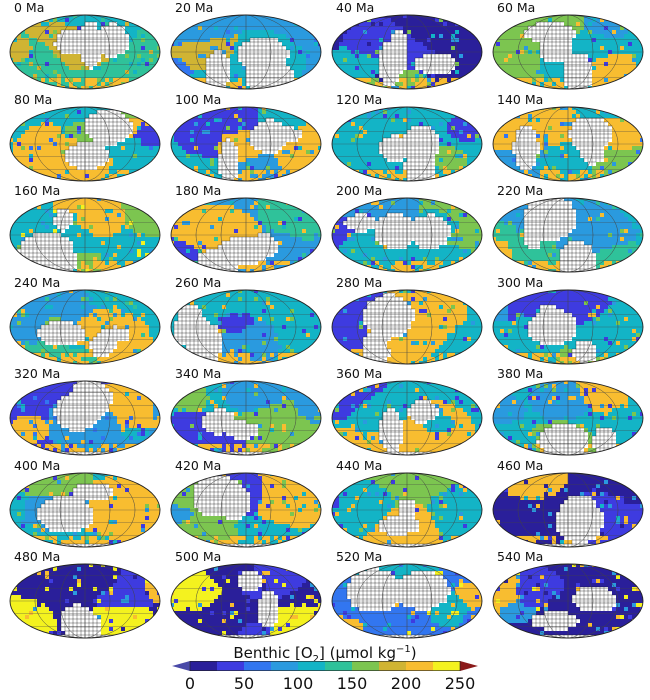 This screenshot has width=650, height=700. I want to click on colorbar-label: Benthic [O2] (μmol kg−1), so click(325, 655).